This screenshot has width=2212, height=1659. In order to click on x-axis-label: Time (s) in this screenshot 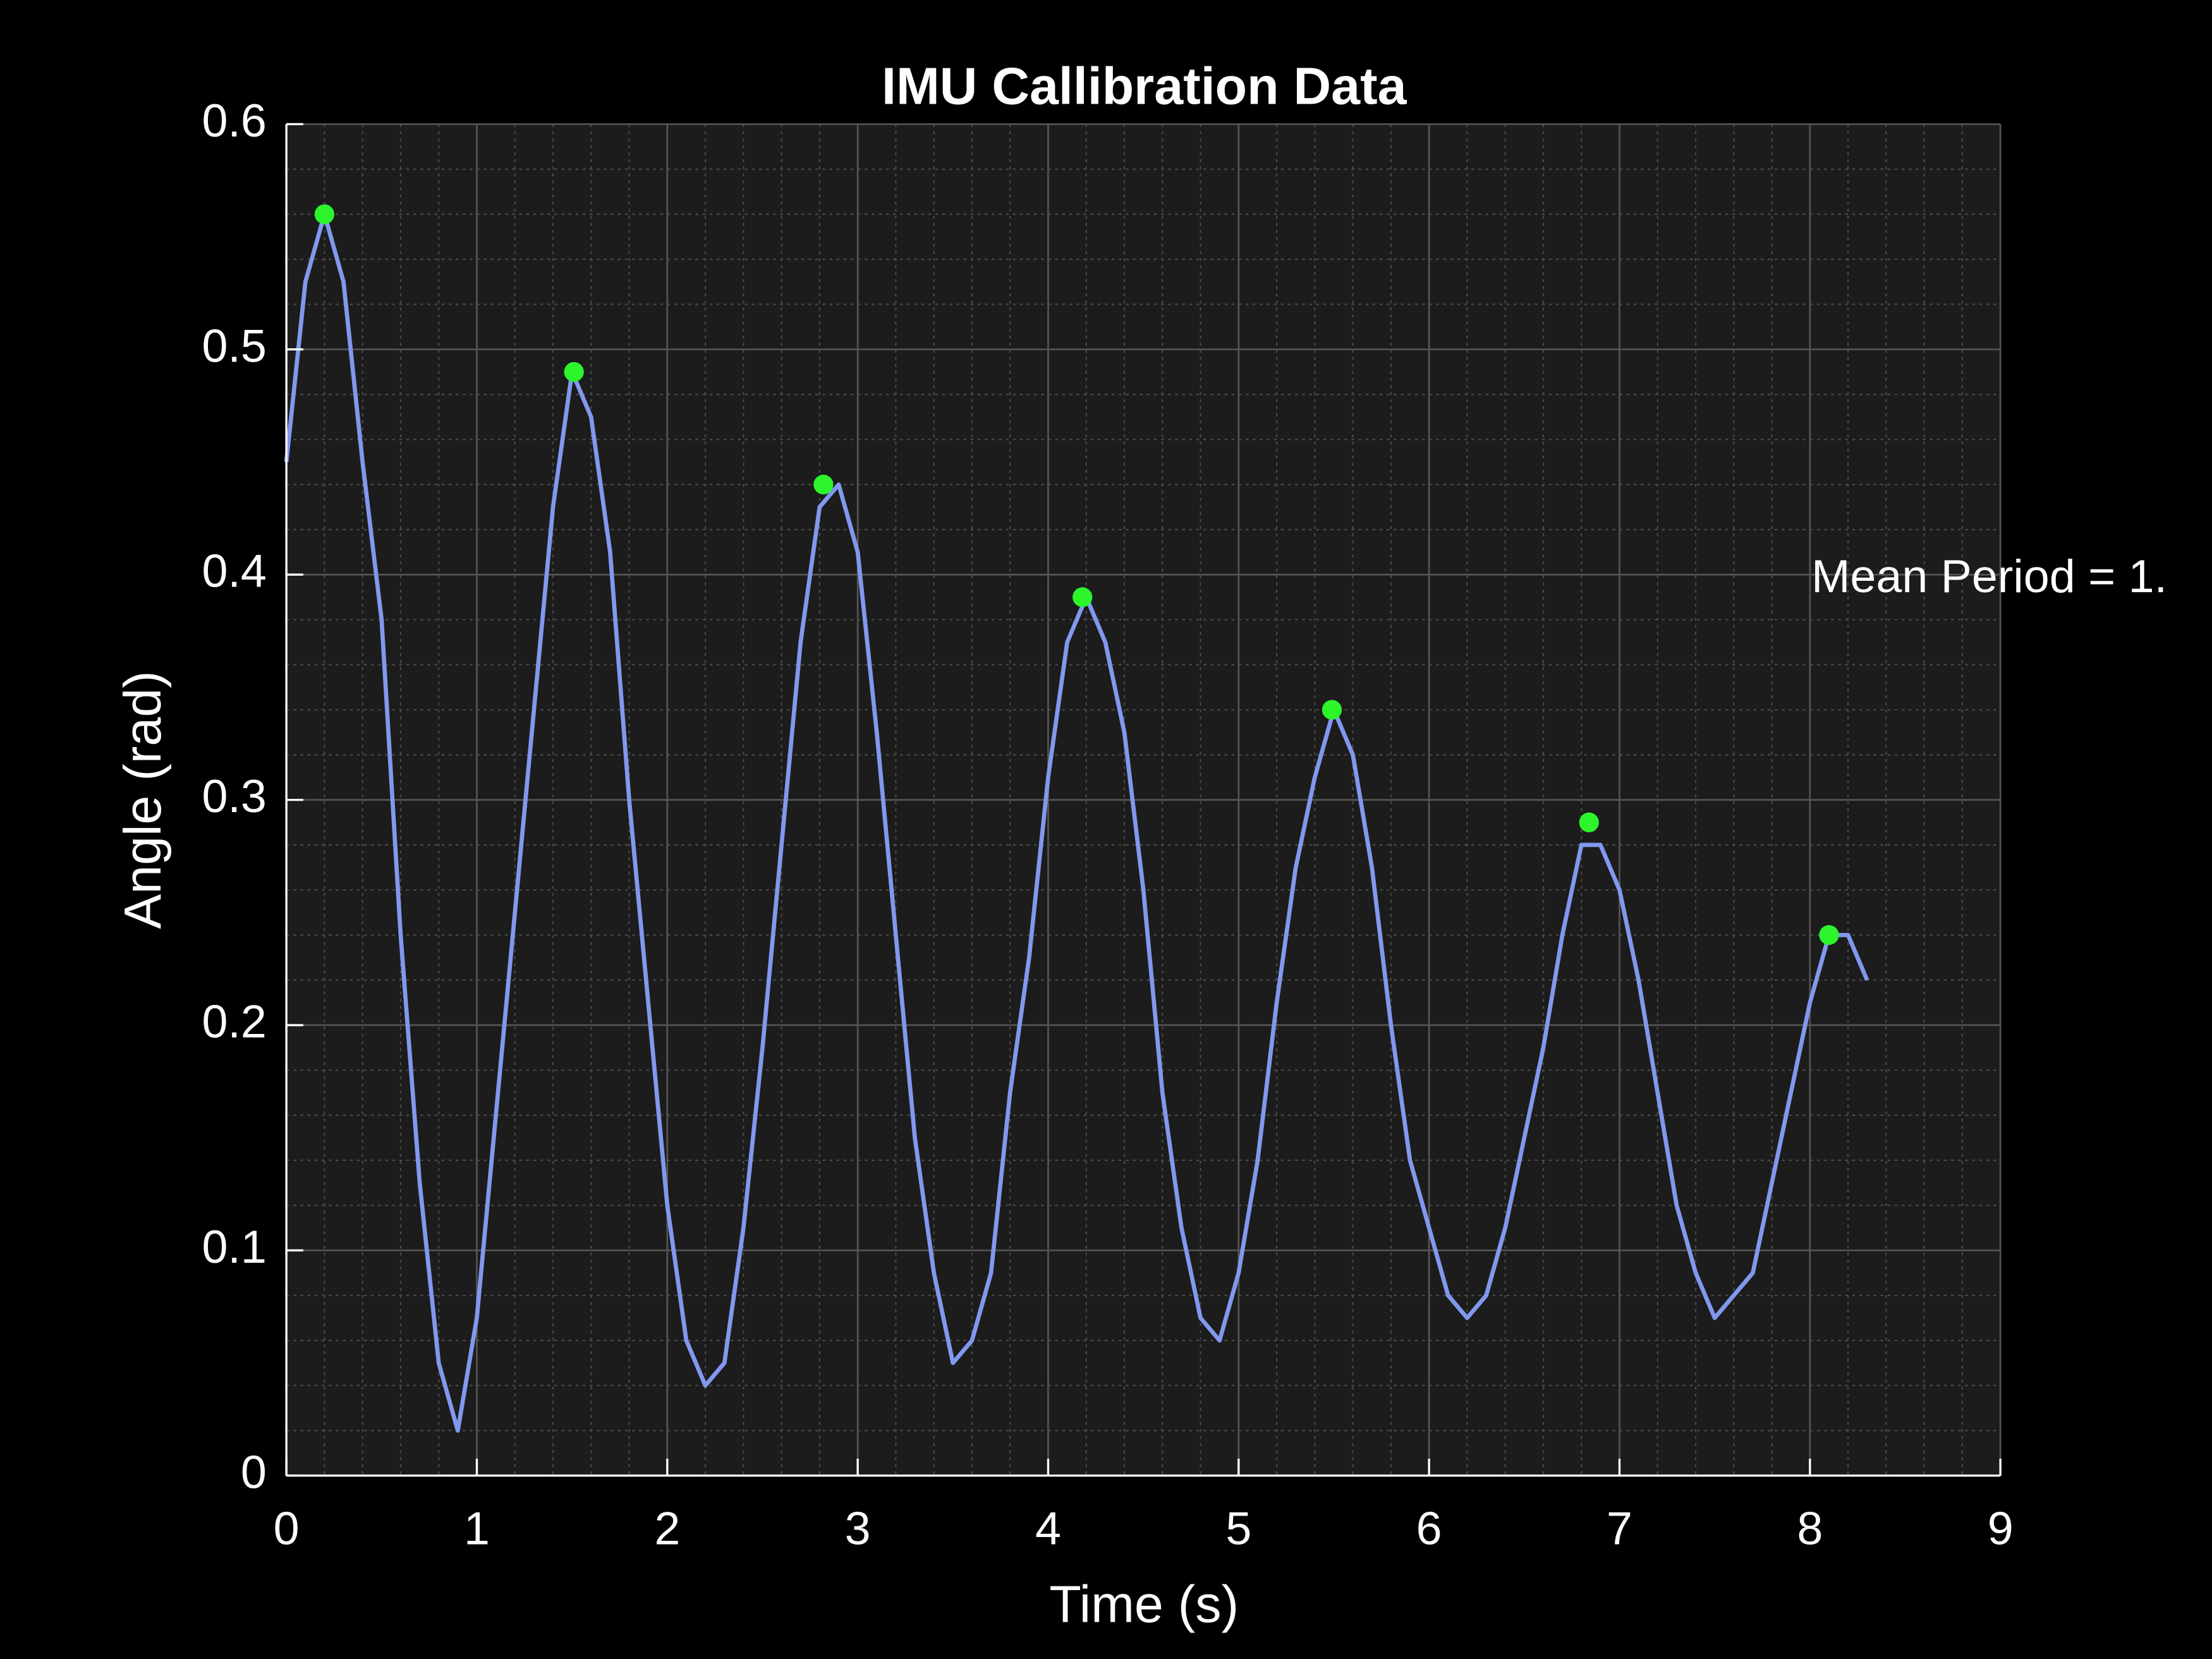, I will do `click(1144, 1604)`.